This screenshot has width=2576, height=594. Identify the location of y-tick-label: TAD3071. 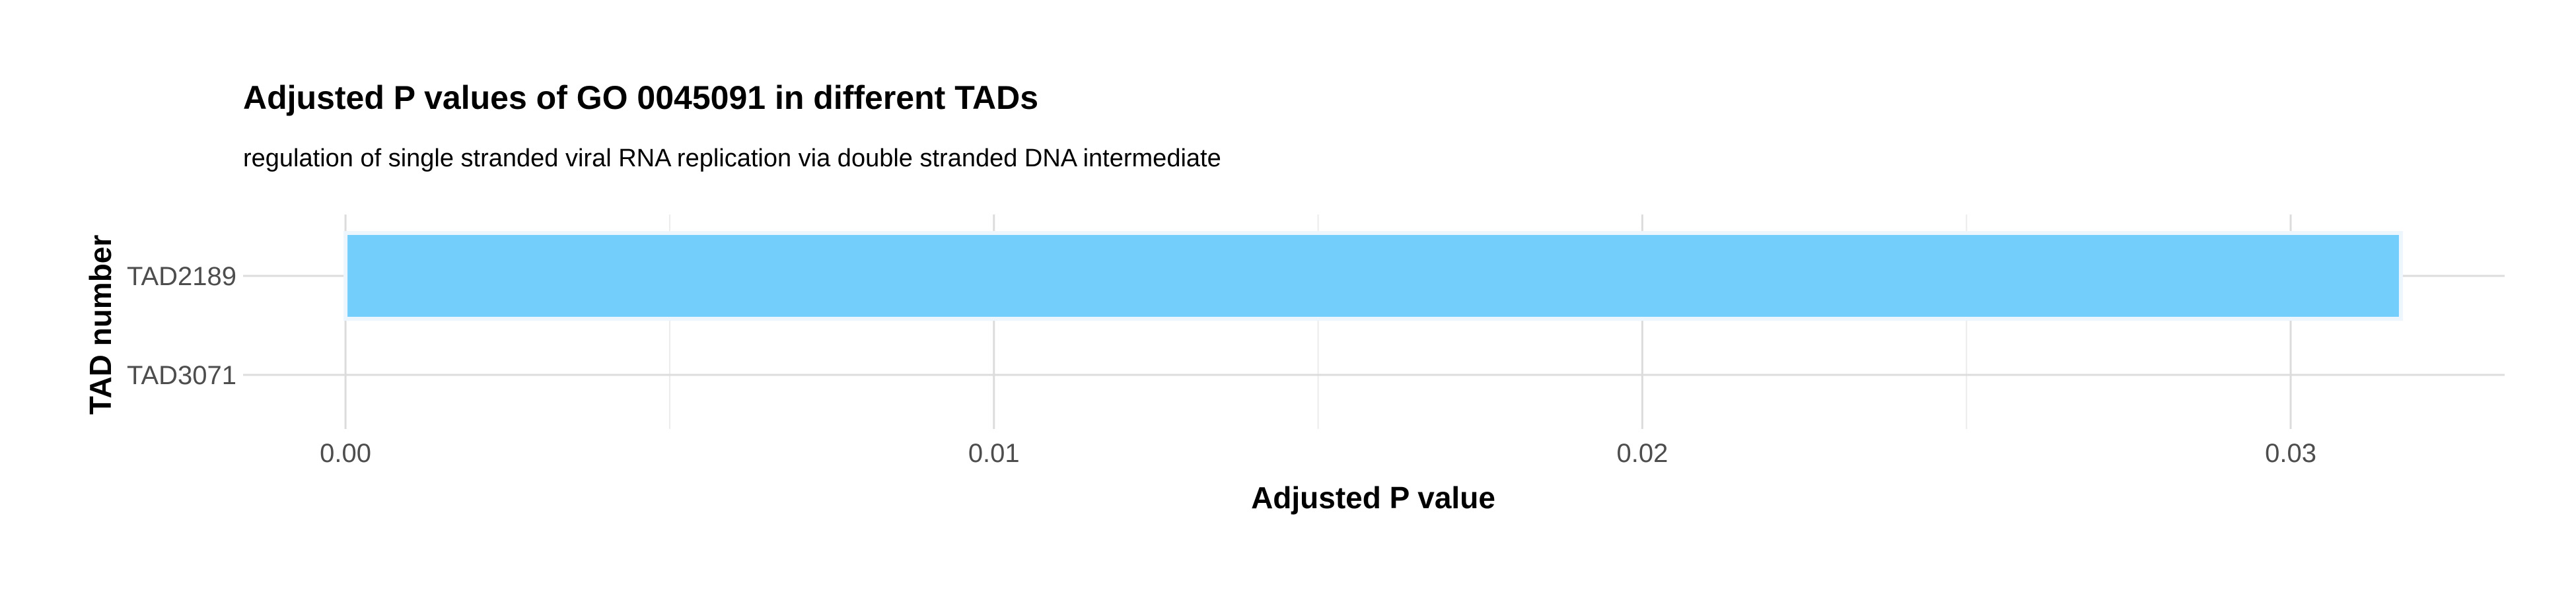
(182, 375).